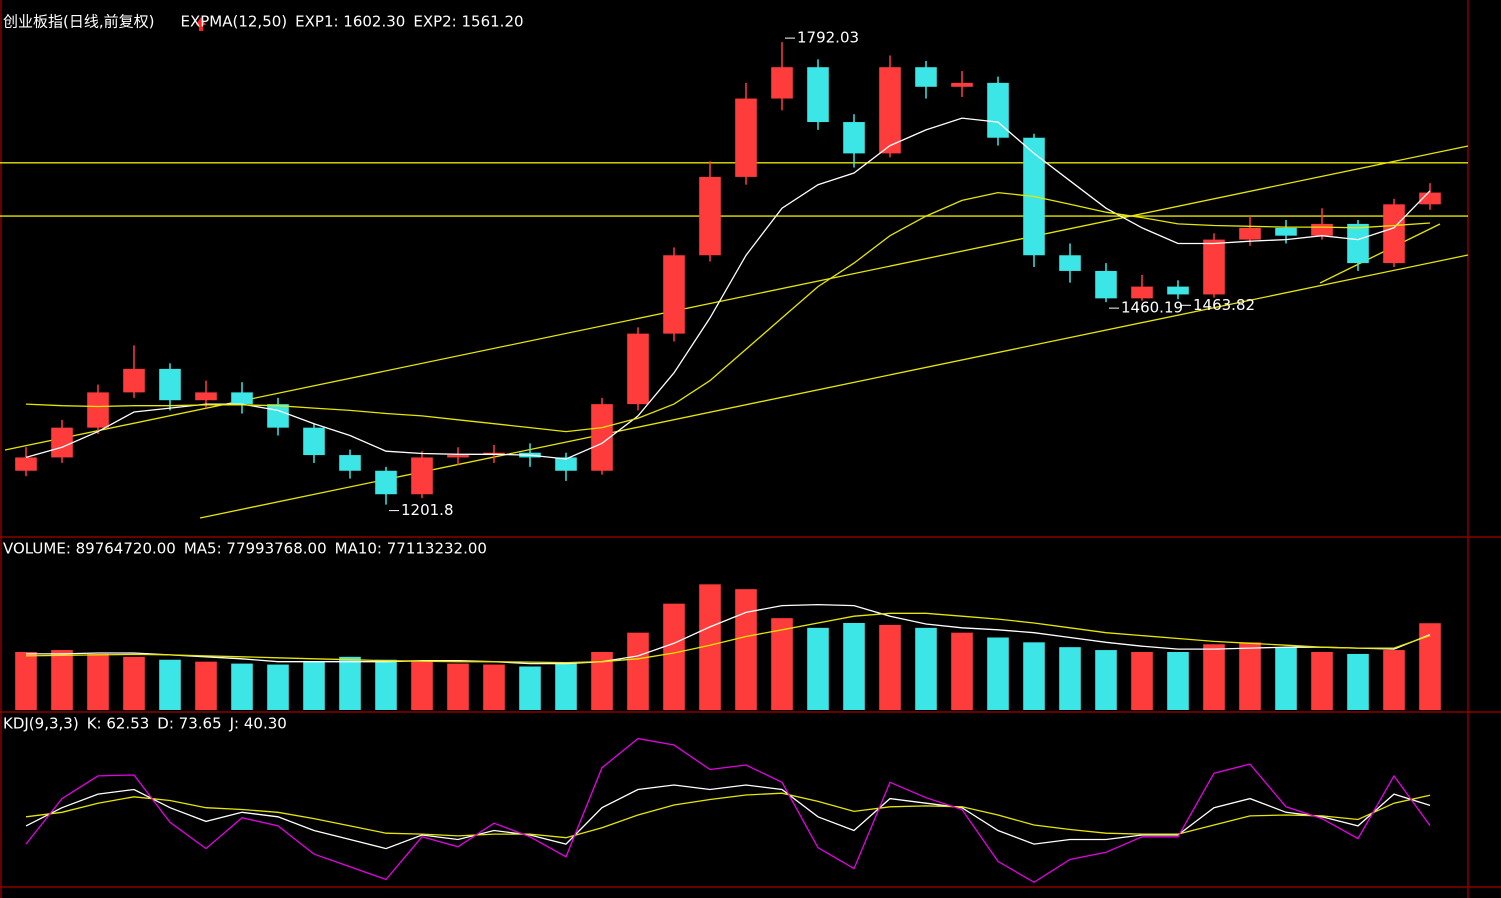 This screenshot has width=1501, height=898. What do you see at coordinates (411, 549) in the screenshot?
I see `header-text: MA10: 77113232.00` at bounding box center [411, 549].